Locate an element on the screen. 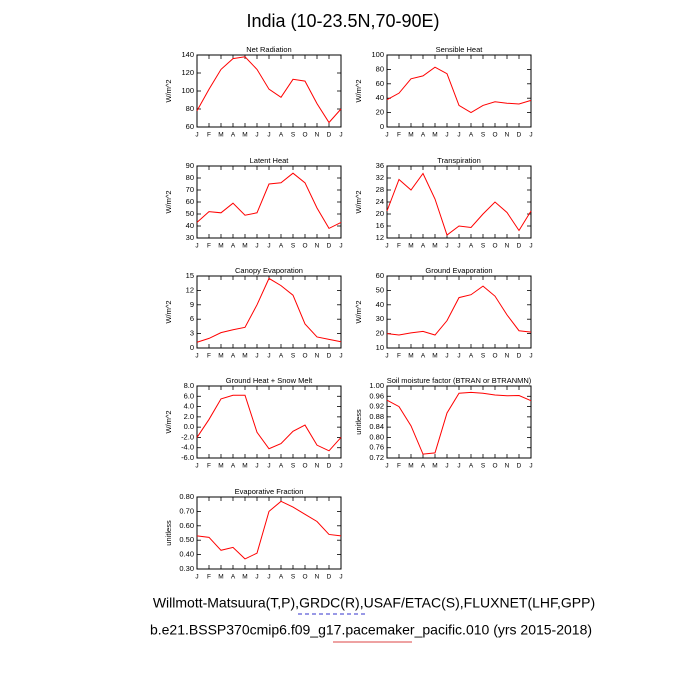  y-tick-label: 0.70 is located at coordinates (186, 510).